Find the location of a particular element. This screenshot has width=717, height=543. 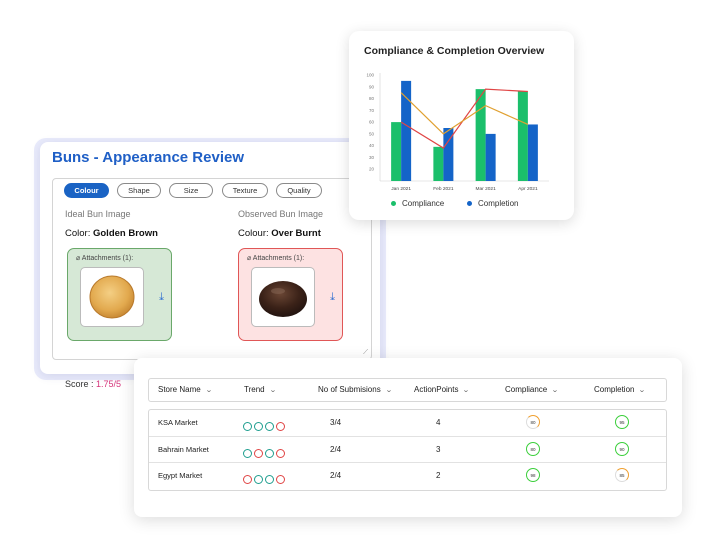

observed-color: Colour: Over Burnt is located at coordinates (279, 233).